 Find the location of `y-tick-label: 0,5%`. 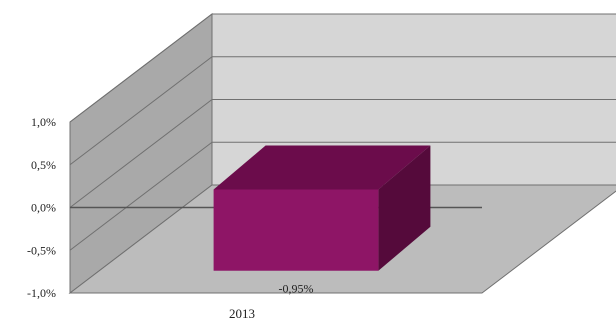

y-tick-label: 0,5% is located at coordinates (43, 165).